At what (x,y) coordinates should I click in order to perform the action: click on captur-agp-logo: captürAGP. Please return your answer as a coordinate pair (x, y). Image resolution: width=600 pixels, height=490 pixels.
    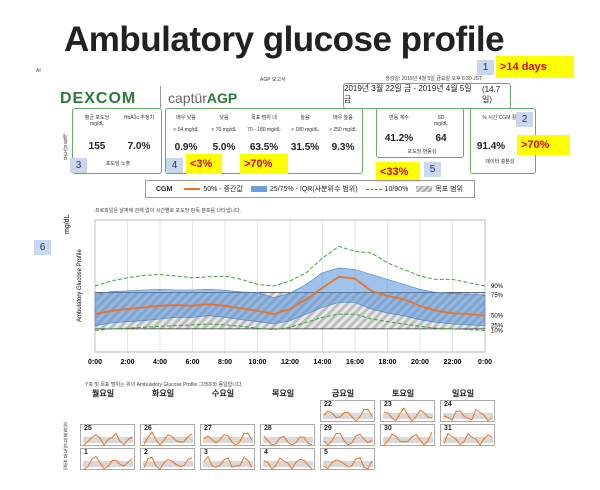
    Looking at the image, I should click on (202, 98).